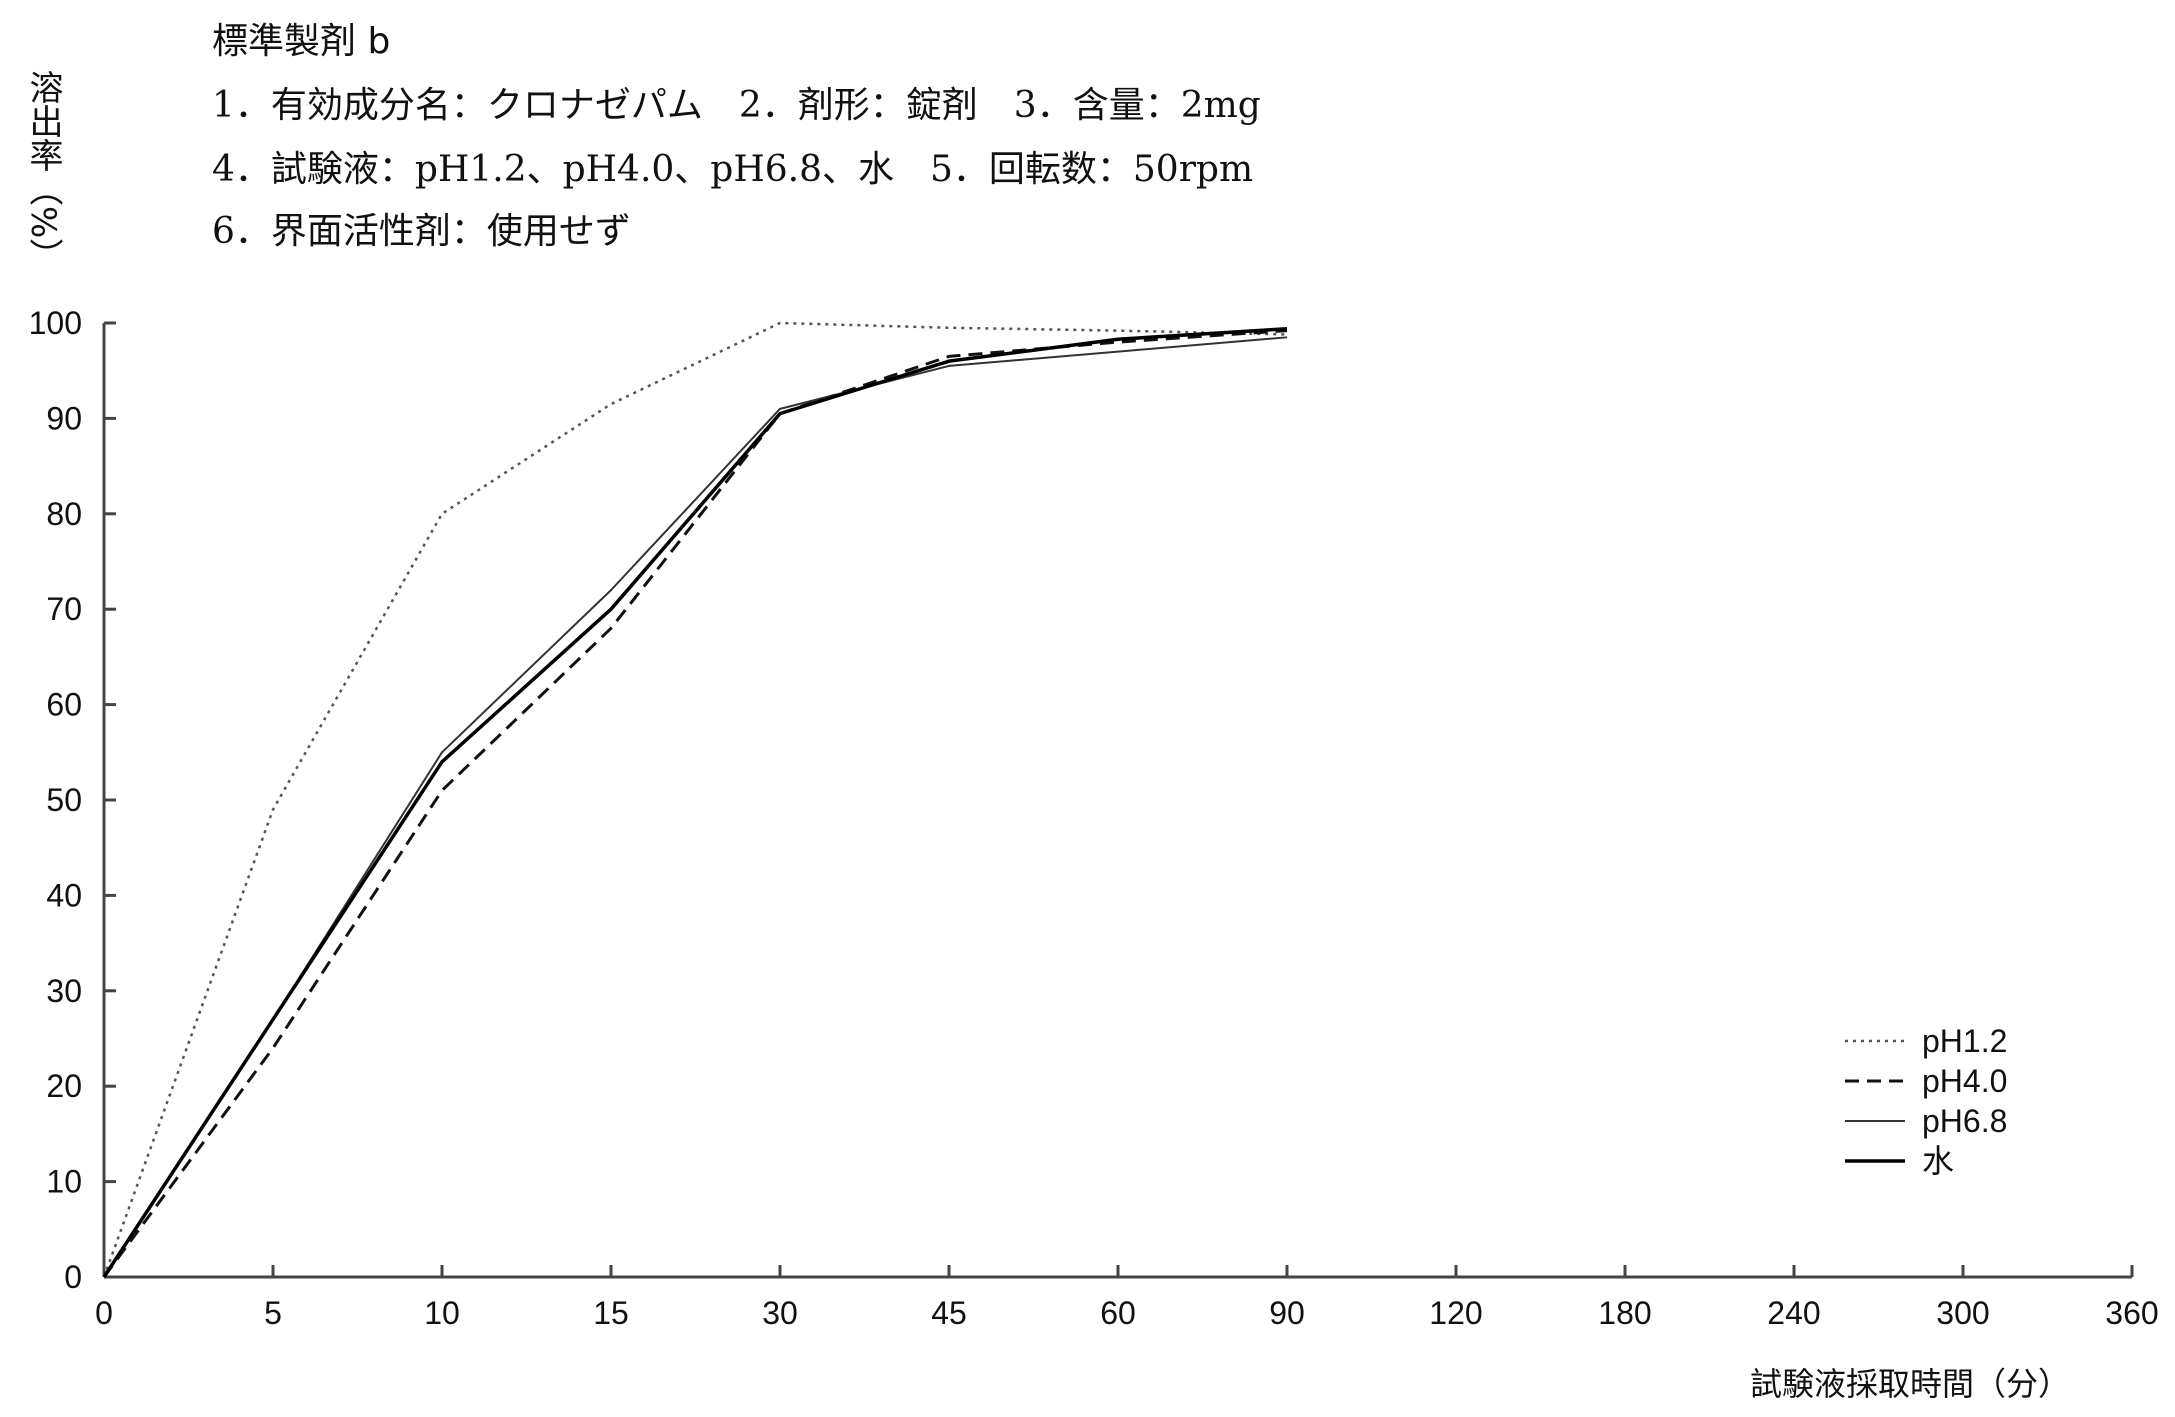  What do you see at coordinates (2131, 1313) in the screenshot?
I see `x-tick-label: 360` at bounding box center [2131, 1313].